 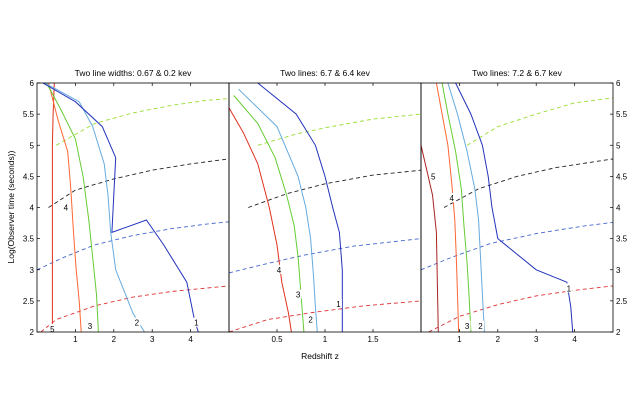 What do you see at coordinates (320, 356) in the screenshot?
I see `x-axis-label: Redshift z` at bounding box center [320, 356].